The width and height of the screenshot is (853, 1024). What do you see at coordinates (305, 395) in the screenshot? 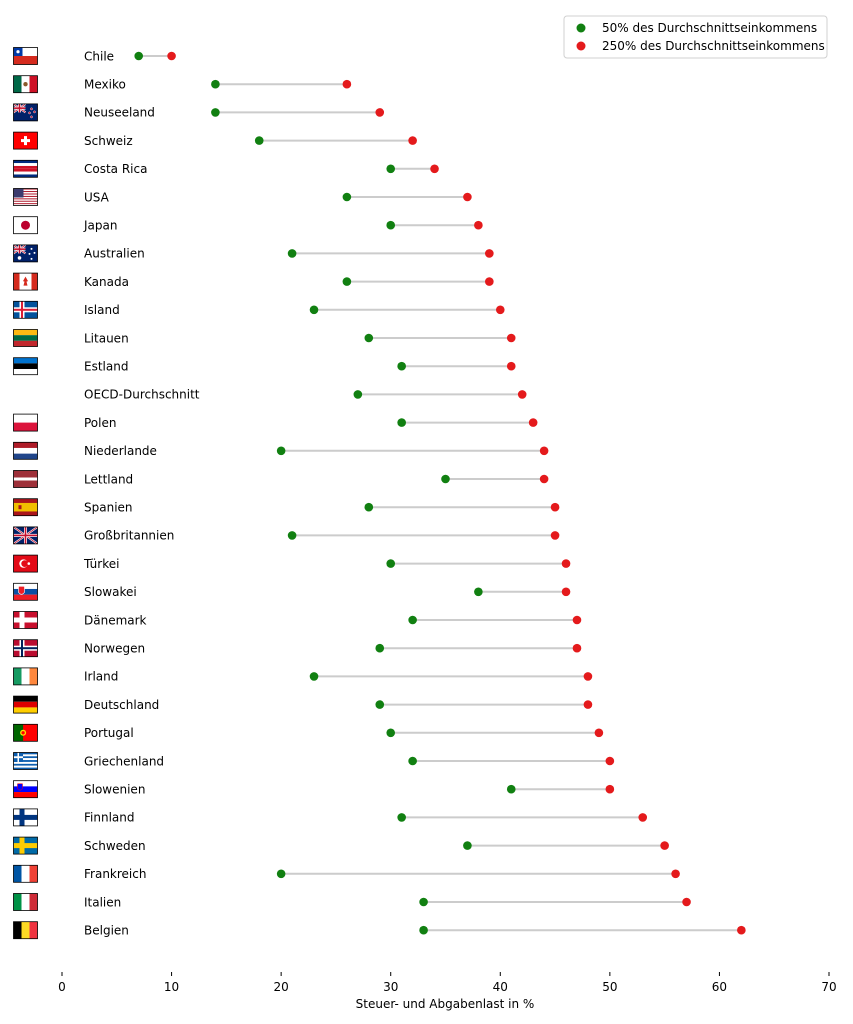
I see `country-row: OECD-Durchschnitt` at bounding box center [305, 395].